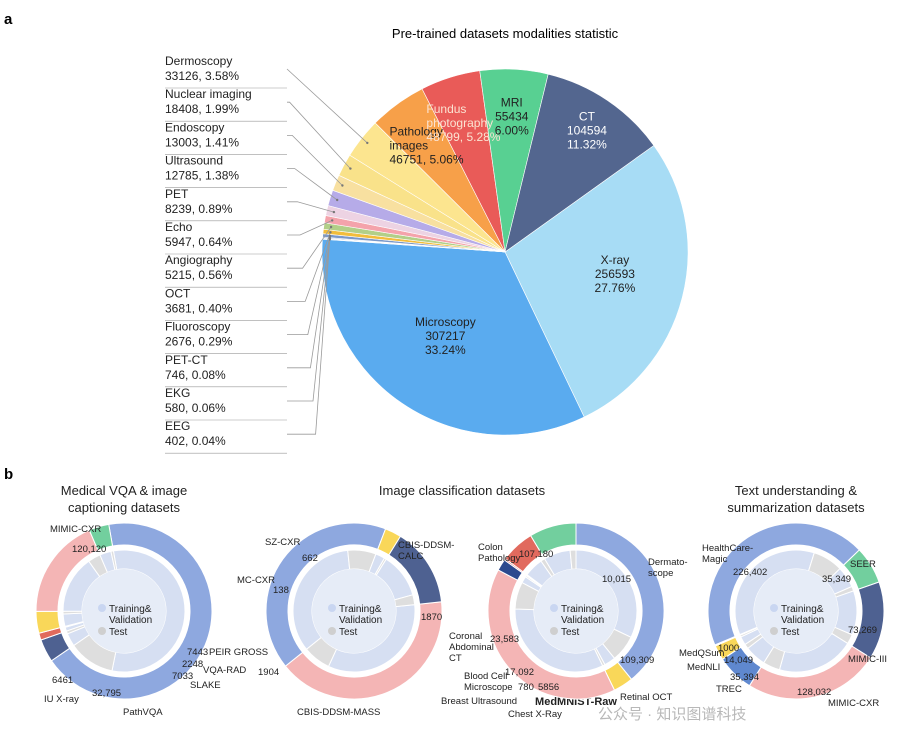 The width and height of the screenshot is (921, 741). I want to click on pie-label-ekg: EKG, so click(177, 393).